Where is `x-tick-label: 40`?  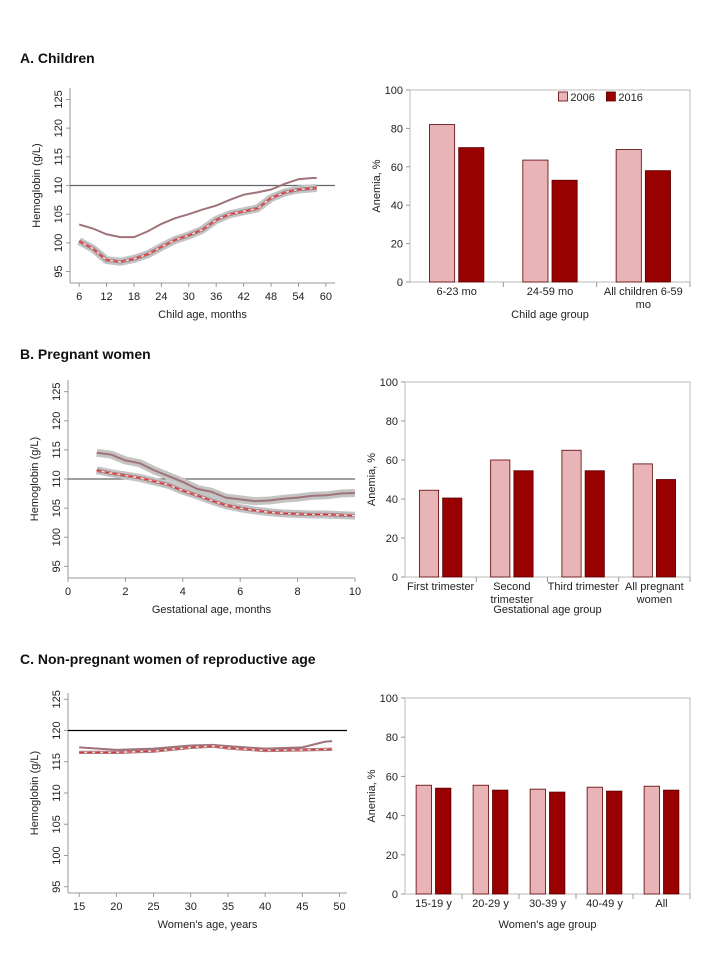 x-tick-label: 40 is located at coordinates (265, 907).